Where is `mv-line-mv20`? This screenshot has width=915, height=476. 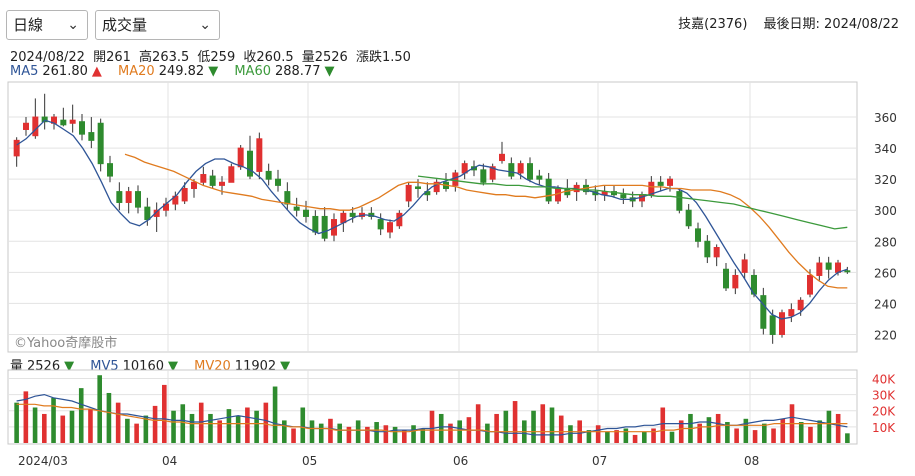 mv-line-mv20 is located at coordinates (432, 418).